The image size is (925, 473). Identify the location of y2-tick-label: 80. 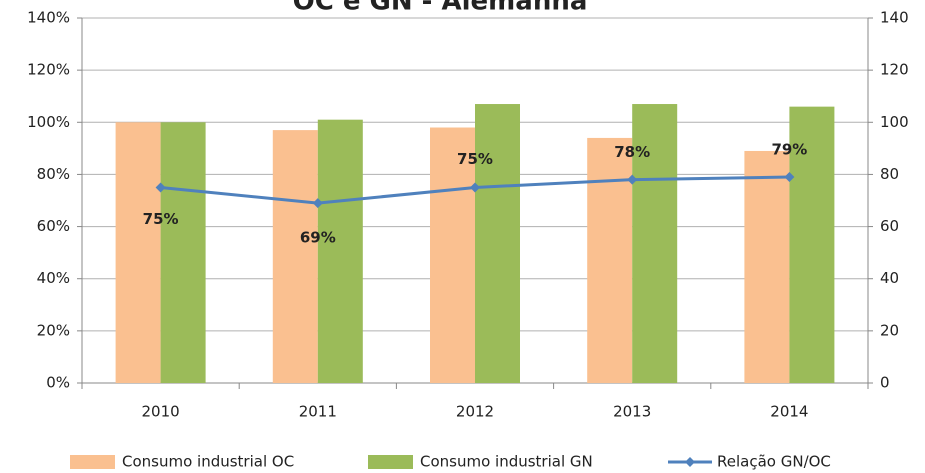
(889, 174).